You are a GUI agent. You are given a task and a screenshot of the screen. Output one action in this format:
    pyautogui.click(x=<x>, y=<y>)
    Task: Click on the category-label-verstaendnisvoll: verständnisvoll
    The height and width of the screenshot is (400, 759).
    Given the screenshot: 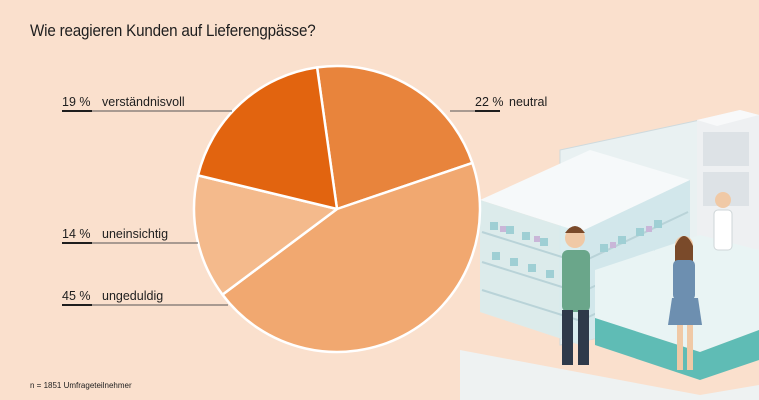 What is the action you would take?
    pyautogui.click(x=143, y=102)
    